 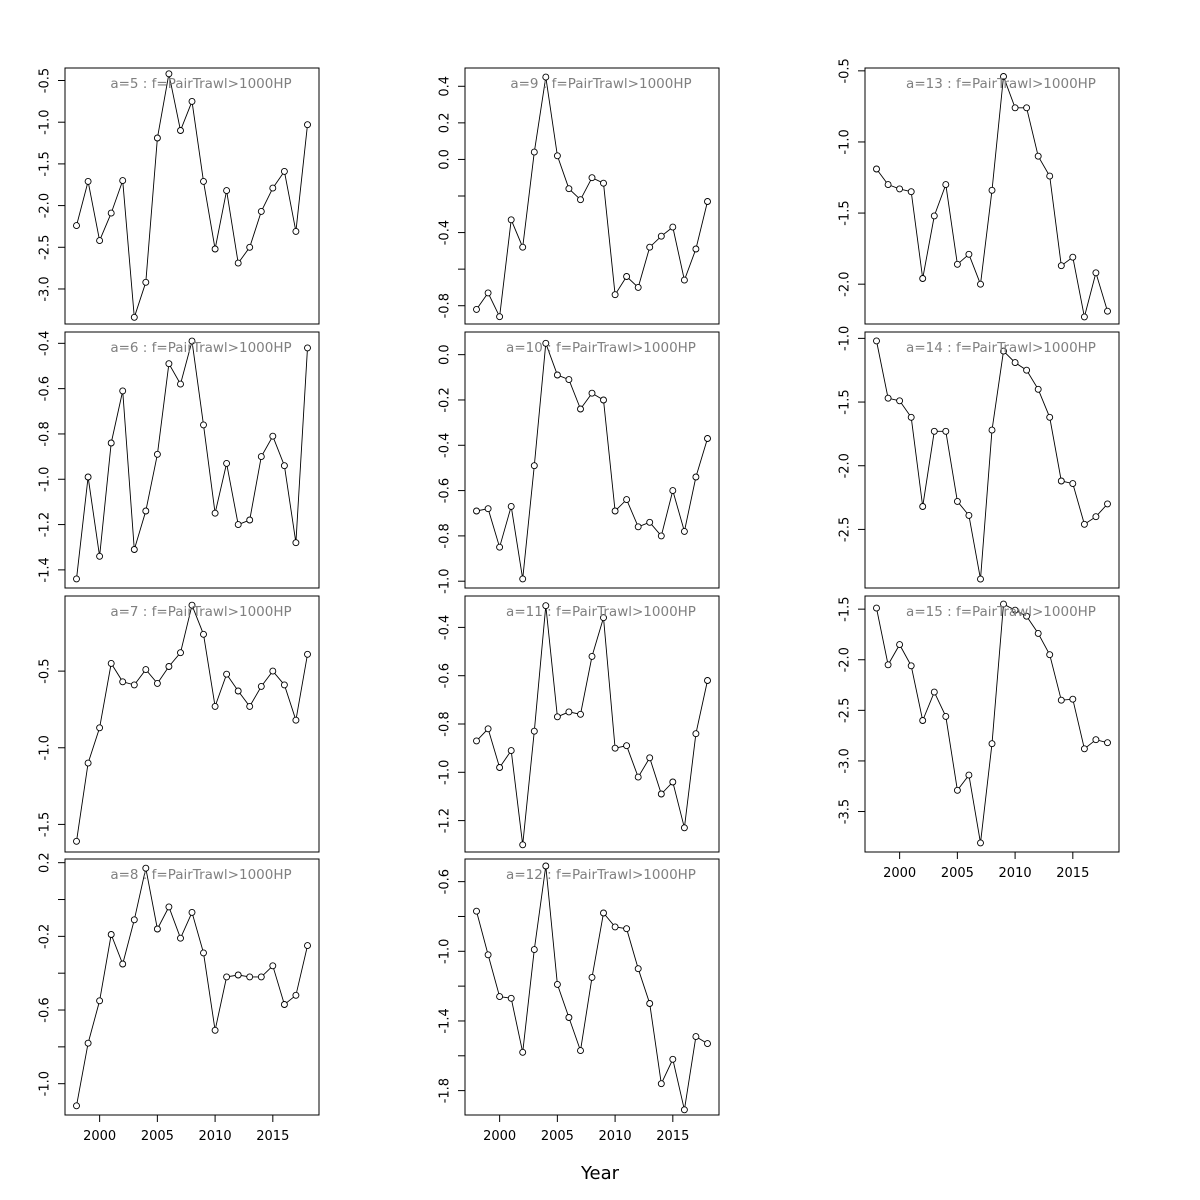 I want to click on y-tick-label: -1.0, so click(x=45, y=747).